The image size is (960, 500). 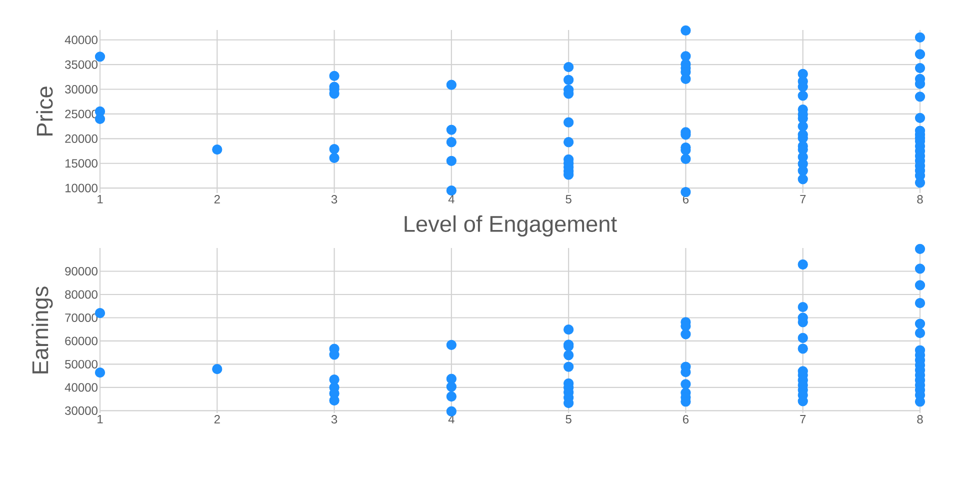 What do you see at coordinates (82, 188) in the screenshot?
I see `y-tick-label: 10000` at bounding box center [82, 188].